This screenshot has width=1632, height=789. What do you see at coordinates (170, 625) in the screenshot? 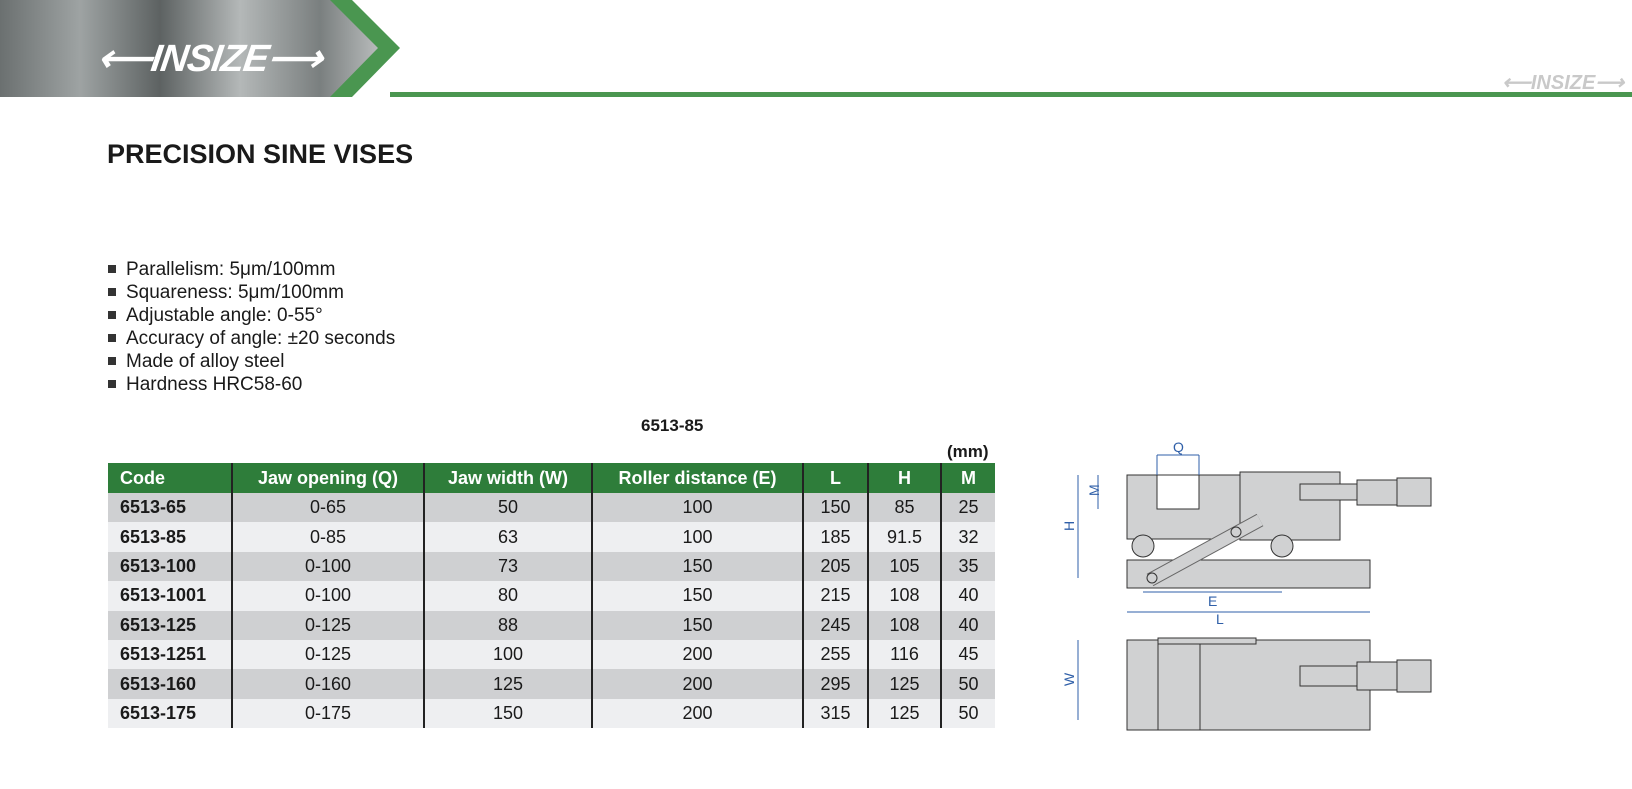
I see `table-cell: 6513-125` at bounding box center [170, 625].